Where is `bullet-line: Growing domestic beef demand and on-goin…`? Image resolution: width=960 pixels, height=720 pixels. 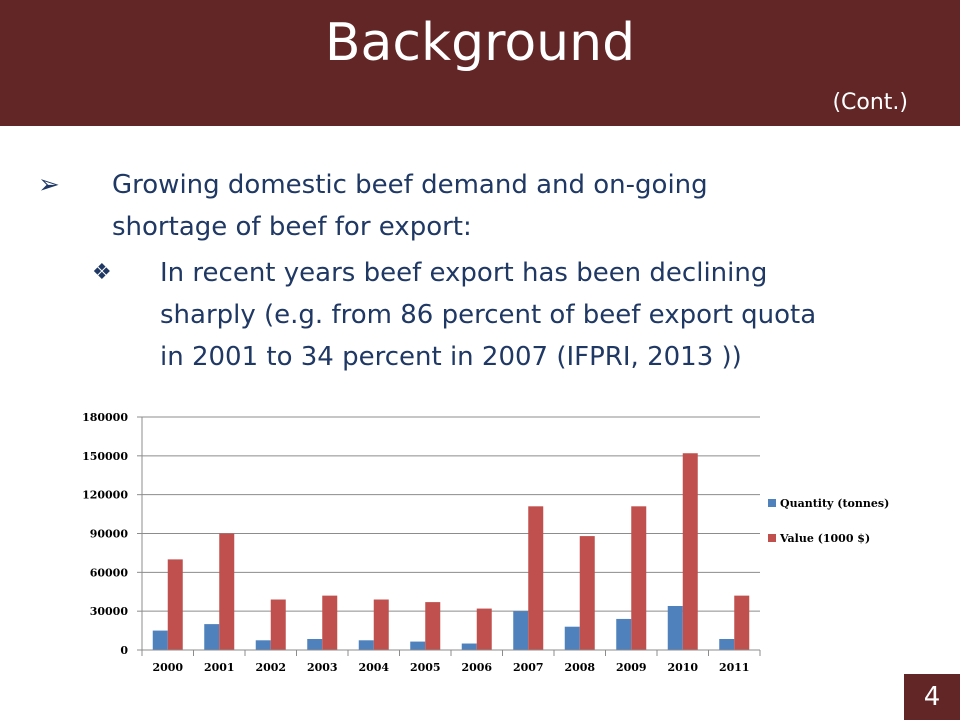
bullet-line: Growing domestic beef demand and on-goin… is located at coordinates (410, 185).